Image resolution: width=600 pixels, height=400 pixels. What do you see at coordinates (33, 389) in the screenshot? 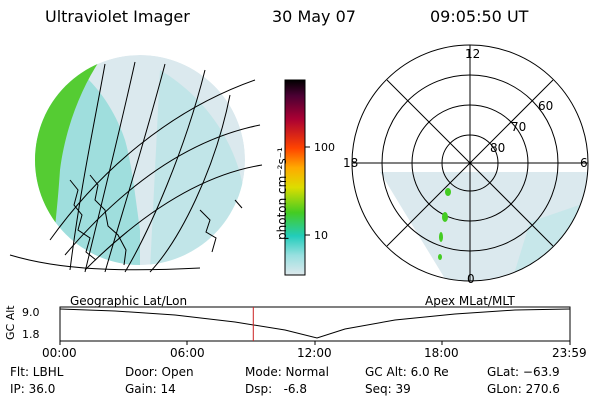
I see `status-ip: IP: 36.0` at bounding box center [33, 389].